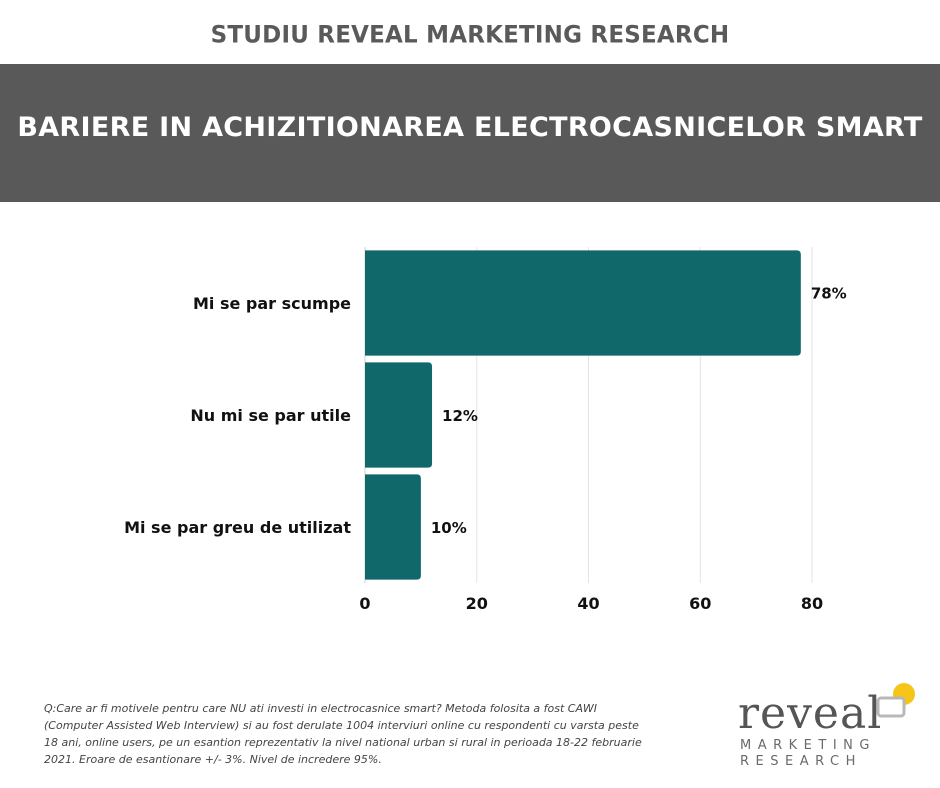 The width and height of the screenshot is (940, 788). I want to click on logo-wordmark: reveal, so click(810, 713).